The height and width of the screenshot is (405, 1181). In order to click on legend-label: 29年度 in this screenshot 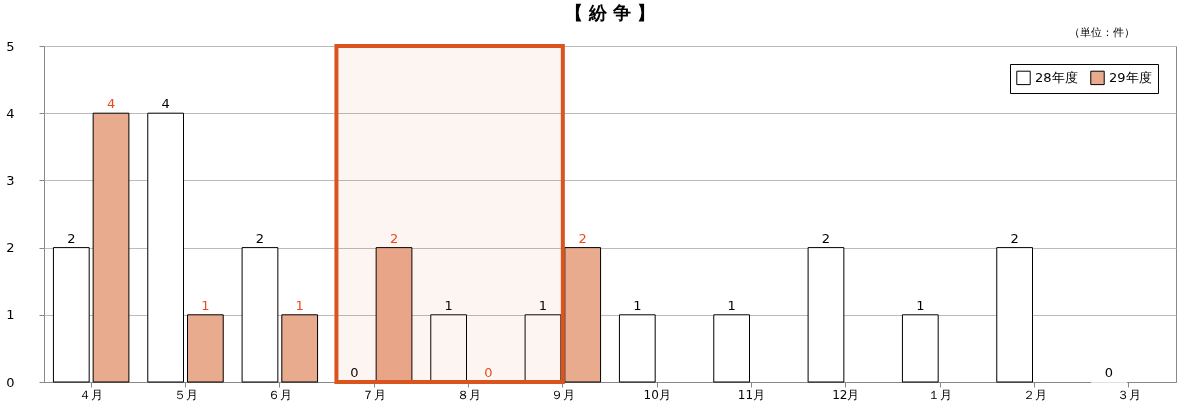, I will do `click(1130, 77)`.